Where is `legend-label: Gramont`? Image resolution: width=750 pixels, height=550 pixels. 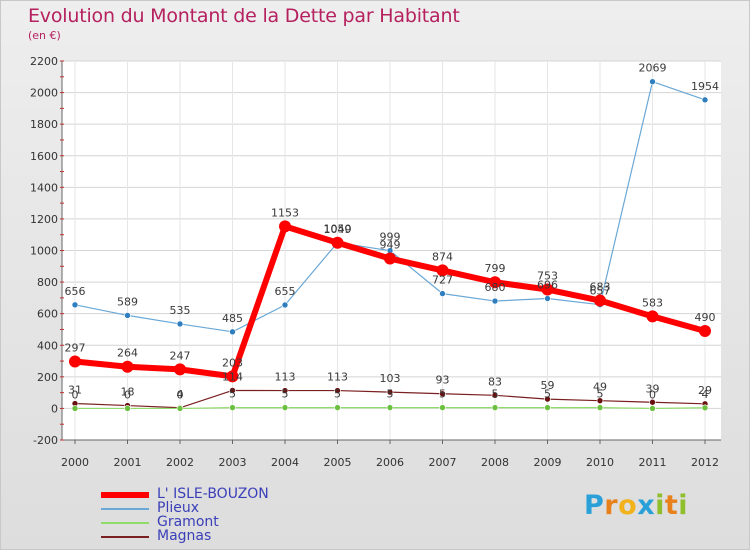
legend-label: Gramont is located at coordinates (188, 522).